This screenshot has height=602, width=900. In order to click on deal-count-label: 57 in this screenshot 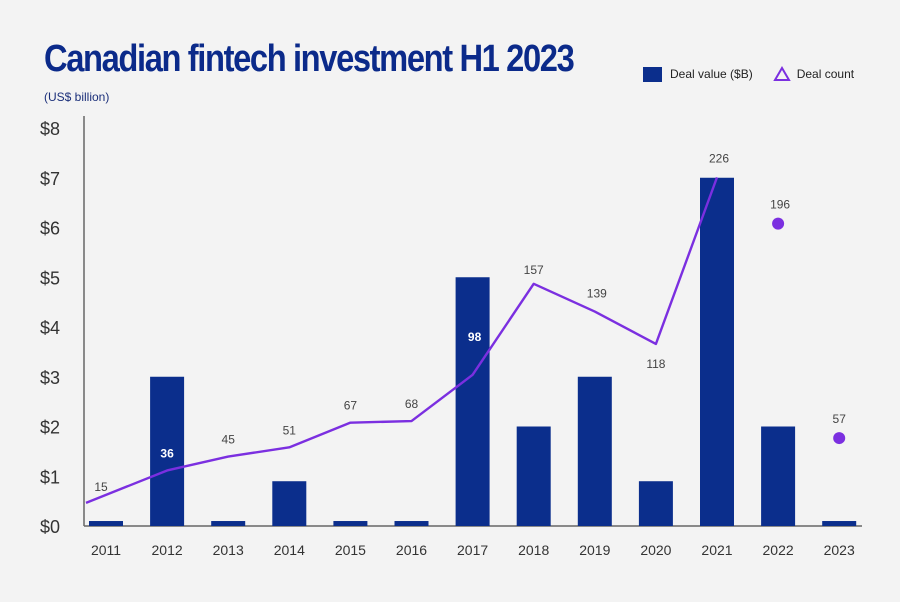, I will do `click(840, 419)`.